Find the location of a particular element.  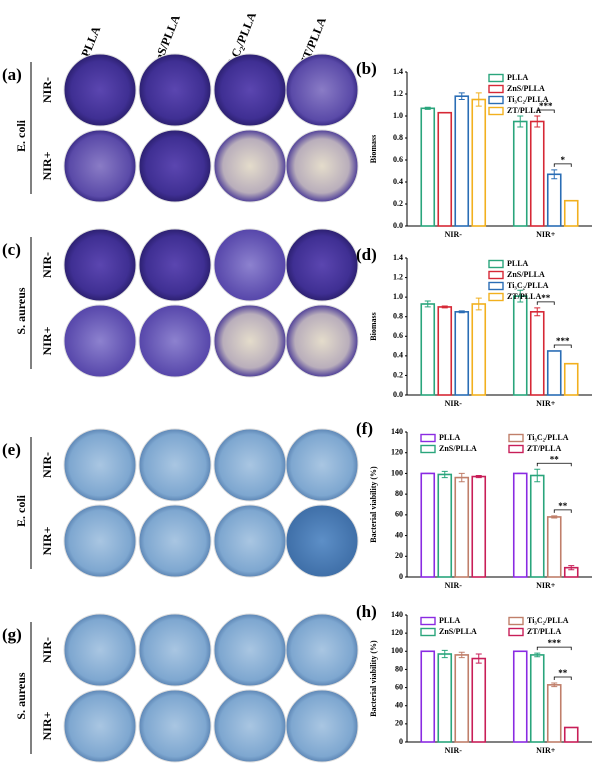

y-tick-label: 1.4 is located at coordinates (398, 257).